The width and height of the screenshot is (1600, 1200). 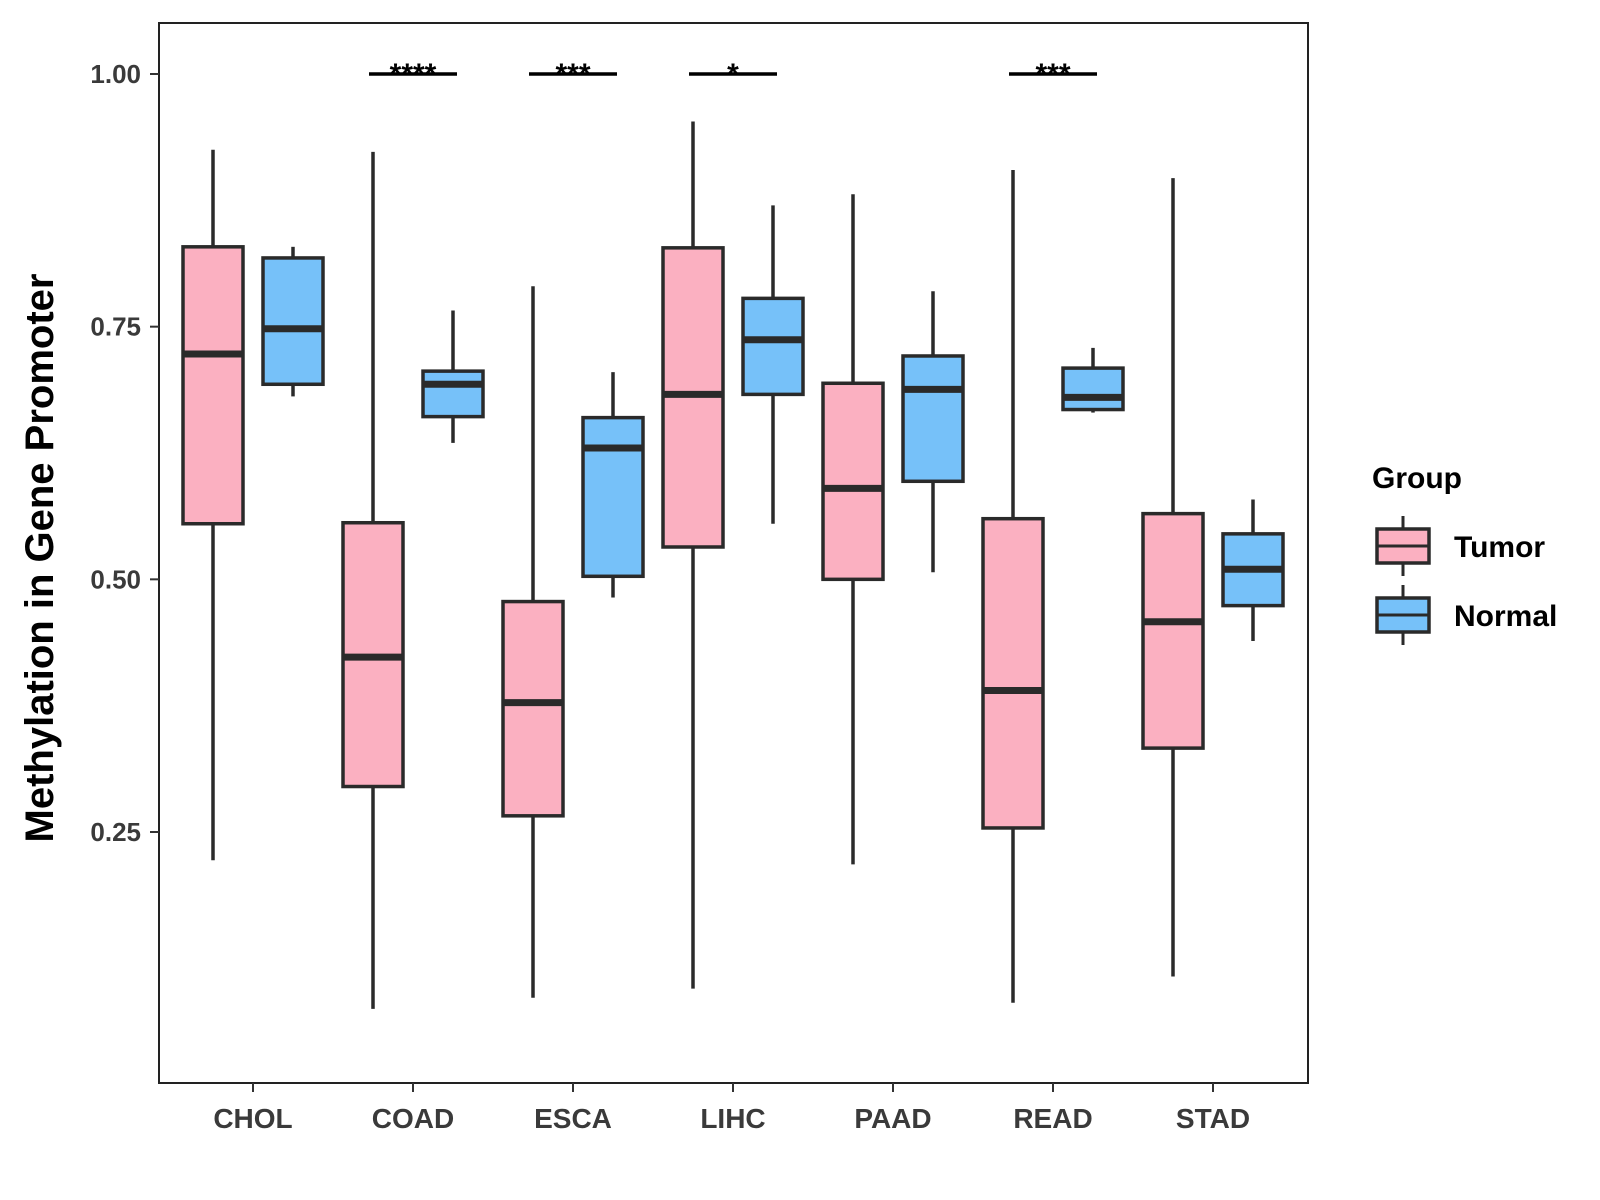 I want to click on legend: Group Tumor Normal, so click(x=1464, y=553).